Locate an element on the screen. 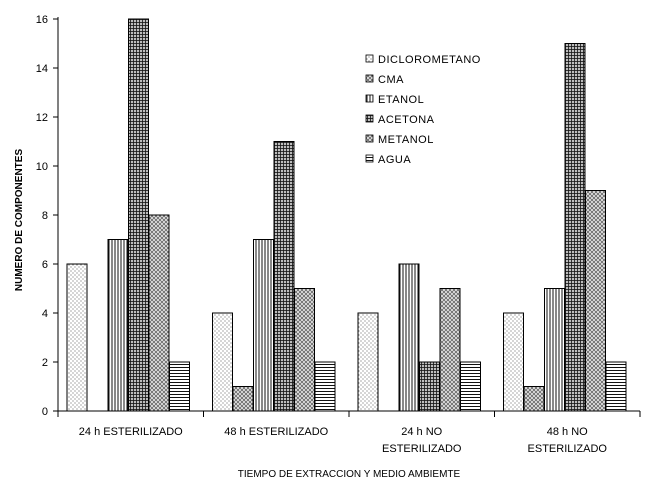 This screenshot has width=647, height=481. x-category-label: 48 h ESTERILIZADO is located at coordinates (276, 432).